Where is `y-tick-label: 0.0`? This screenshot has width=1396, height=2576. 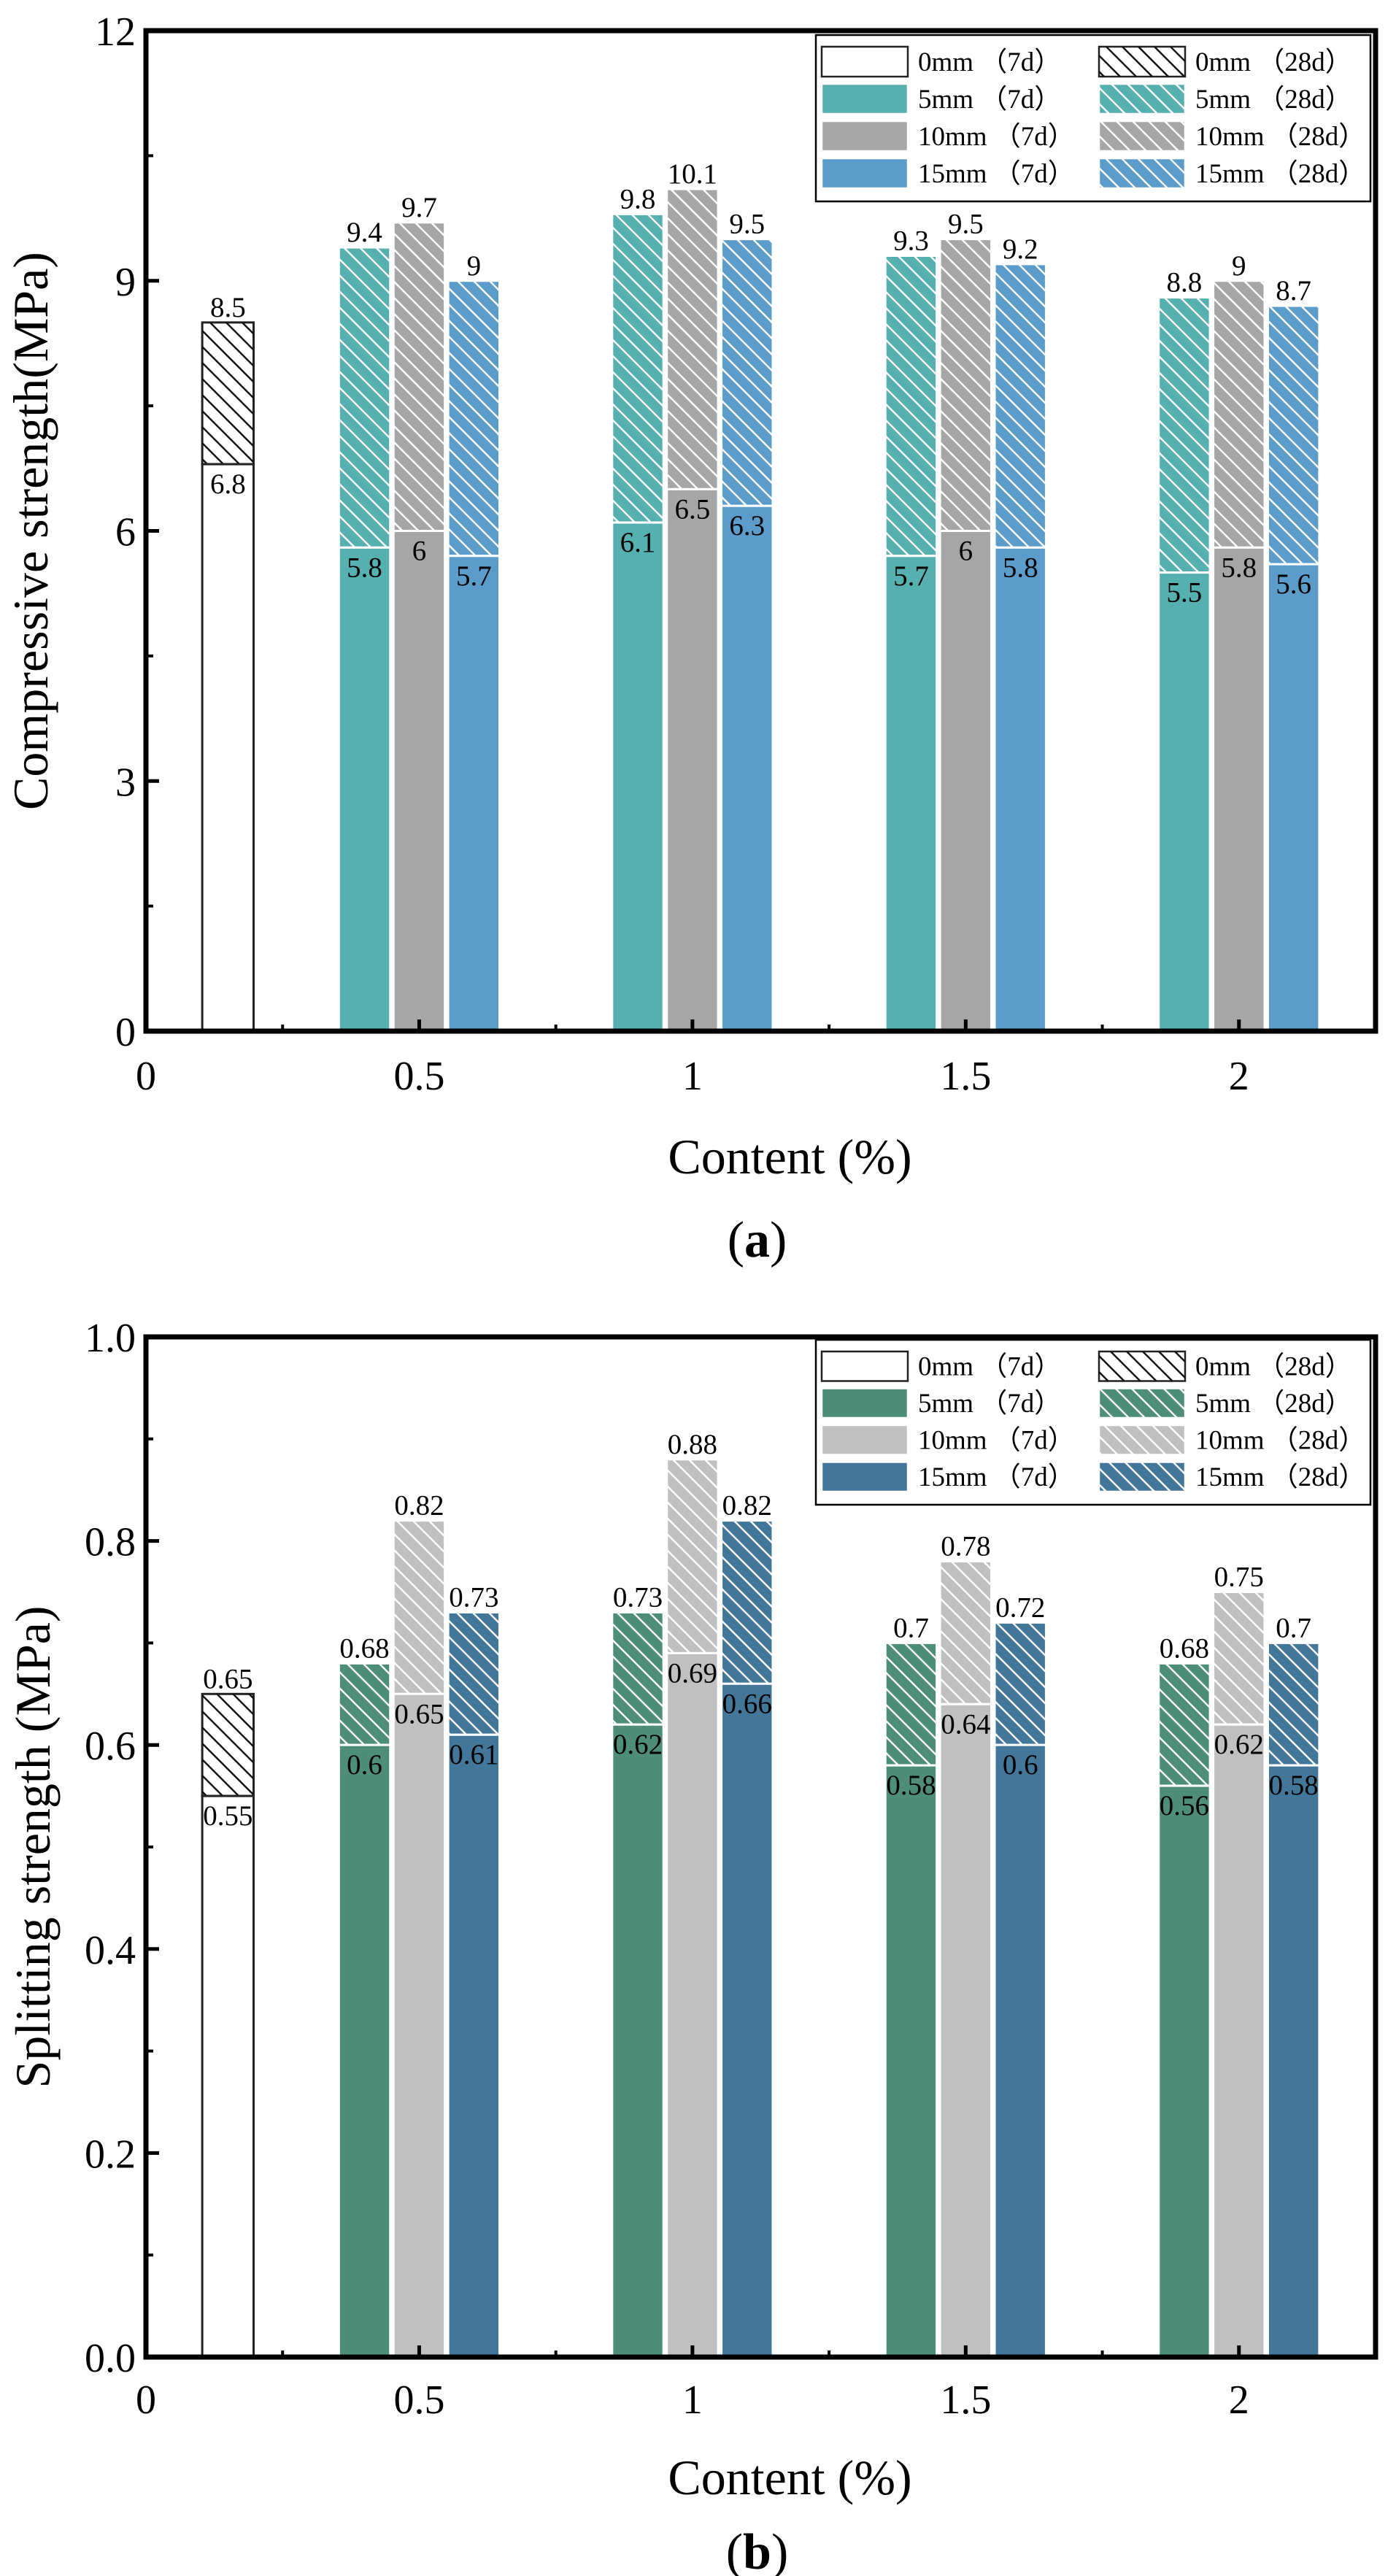 y-tick-label: 0.0 is located at coordinates (110, 2358).